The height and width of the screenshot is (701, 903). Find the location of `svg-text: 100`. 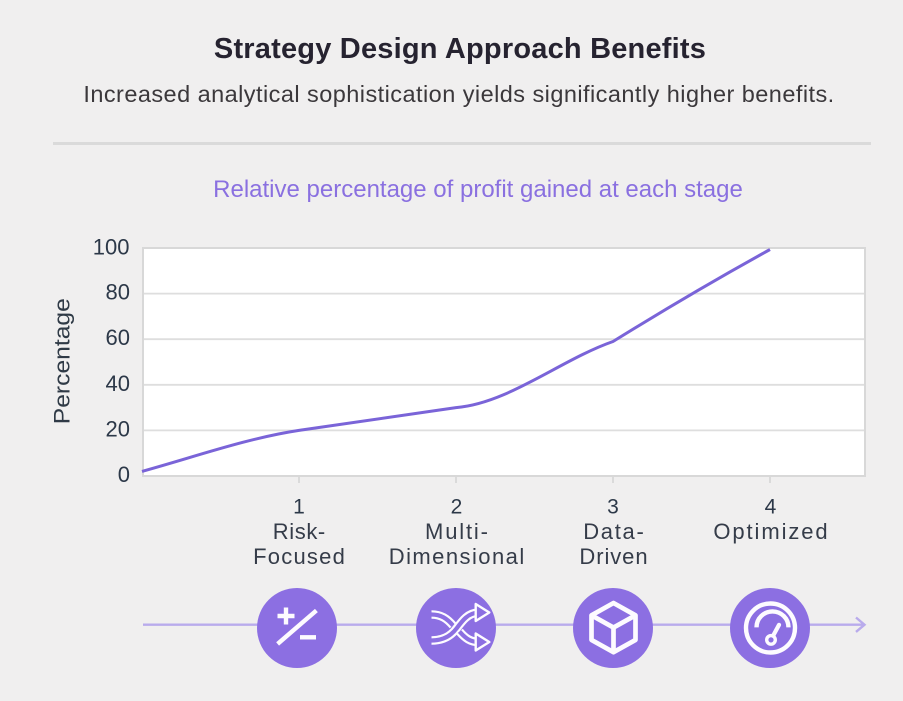

svg-text: 100 is located at coordinates (111, 247).